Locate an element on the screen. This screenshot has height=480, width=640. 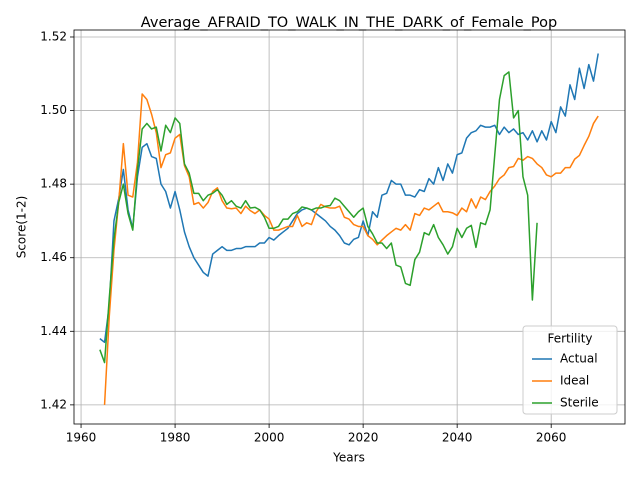
legend-box is located at coordinates (570, 370).